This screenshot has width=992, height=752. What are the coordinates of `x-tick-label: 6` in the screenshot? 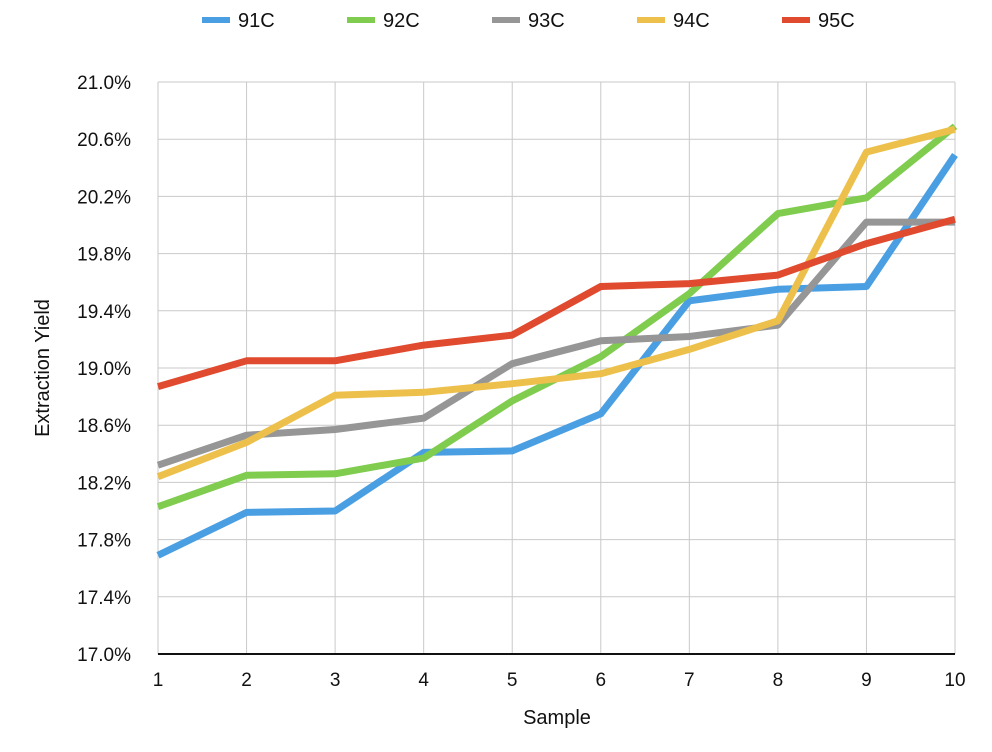 It's located at (600, 680).